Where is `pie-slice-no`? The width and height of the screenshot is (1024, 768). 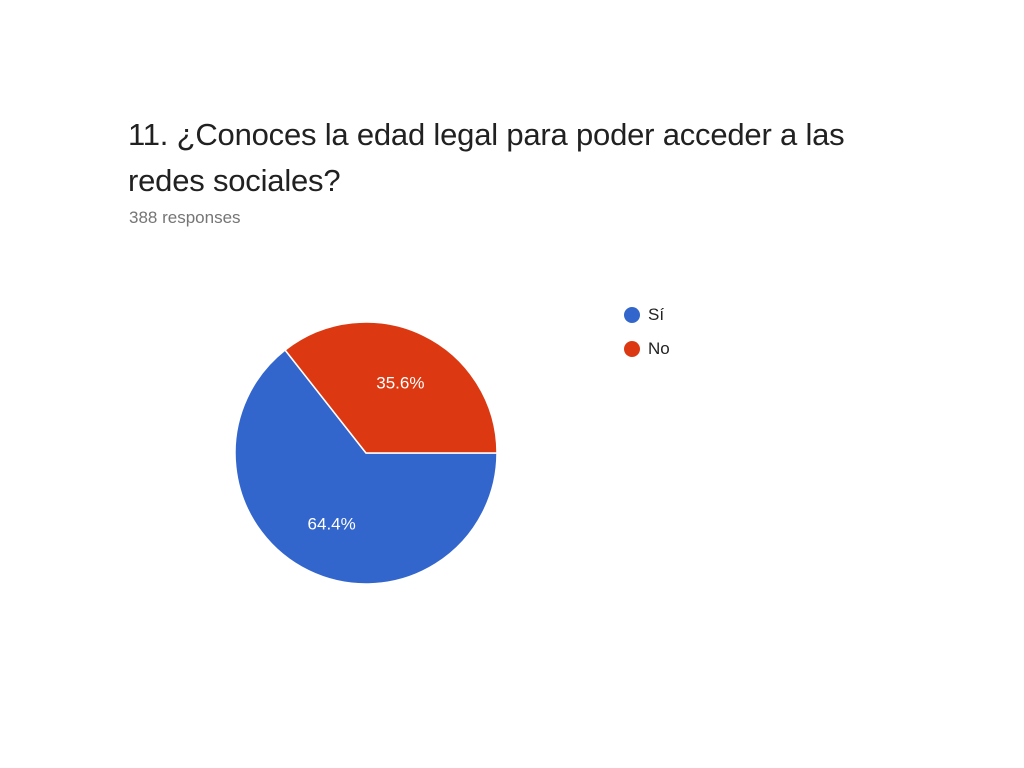
pie-slice-no is located at coordinates (391, 387).